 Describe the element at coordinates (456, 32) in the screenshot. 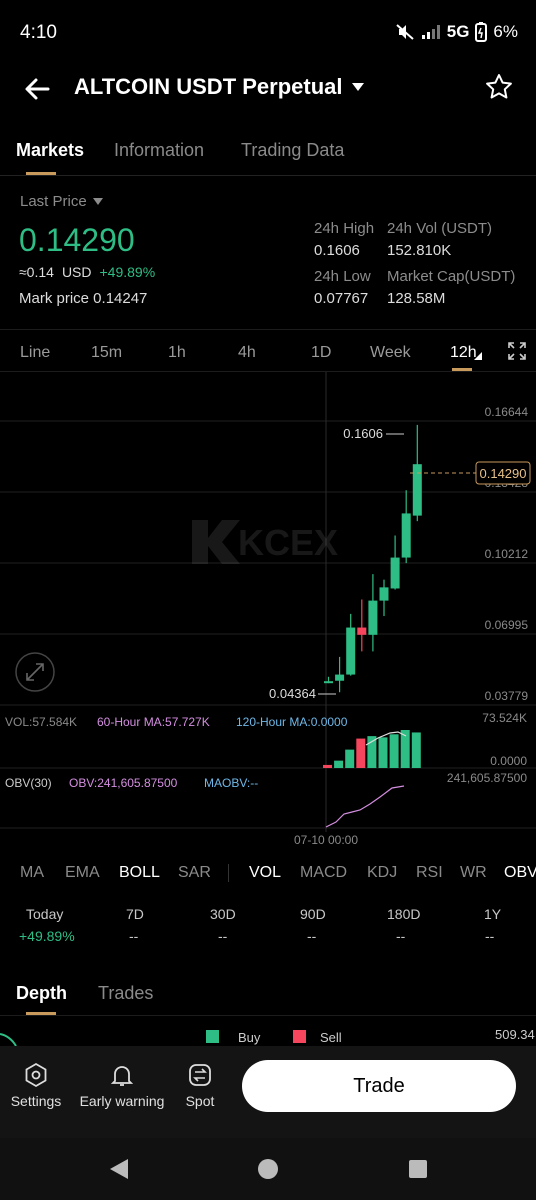

I see `status-icons: 5G 6%` at that location.